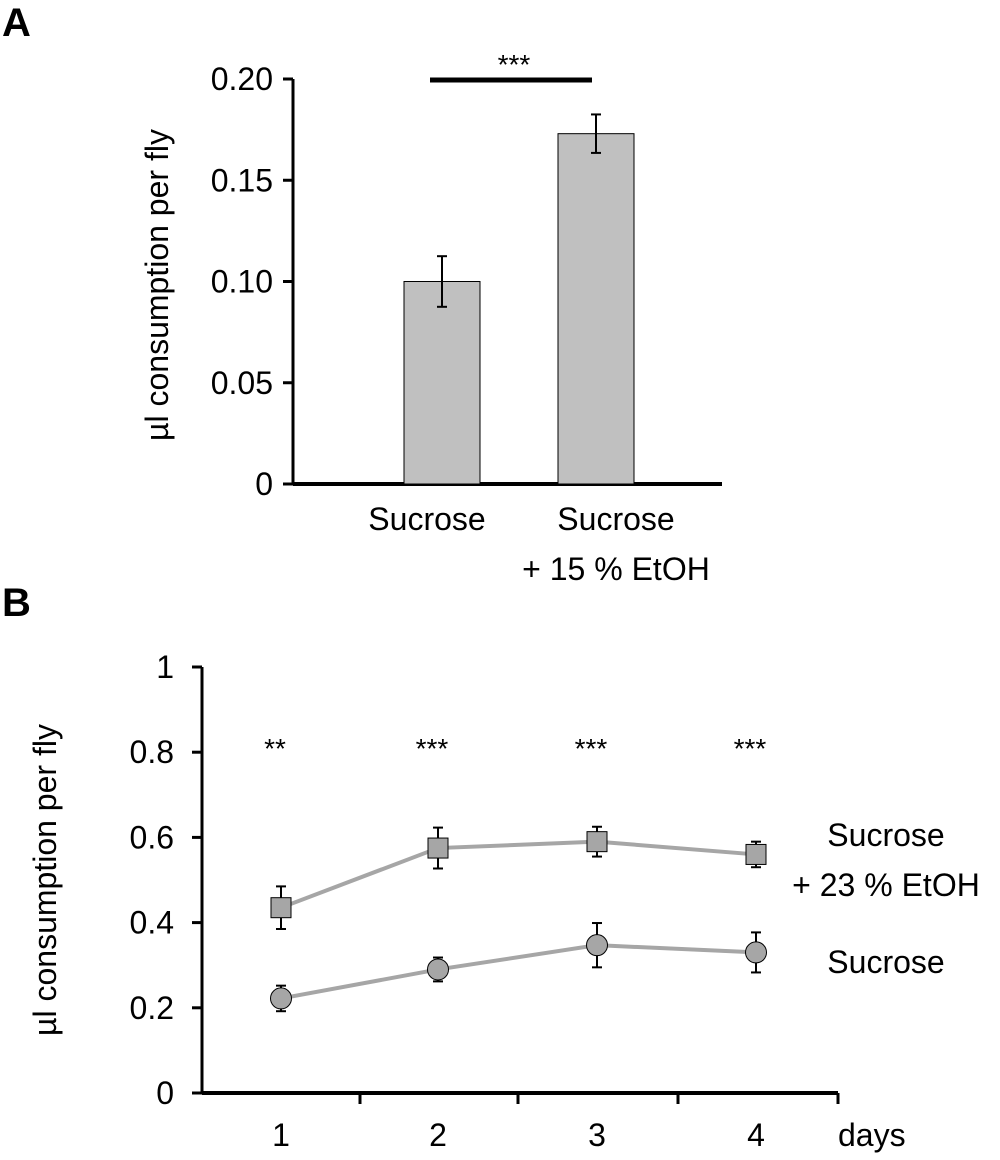  Describe the element at coordinates (264, 484) in the screenshot. I see `panel-a-y-tick-label: 0` at that location.